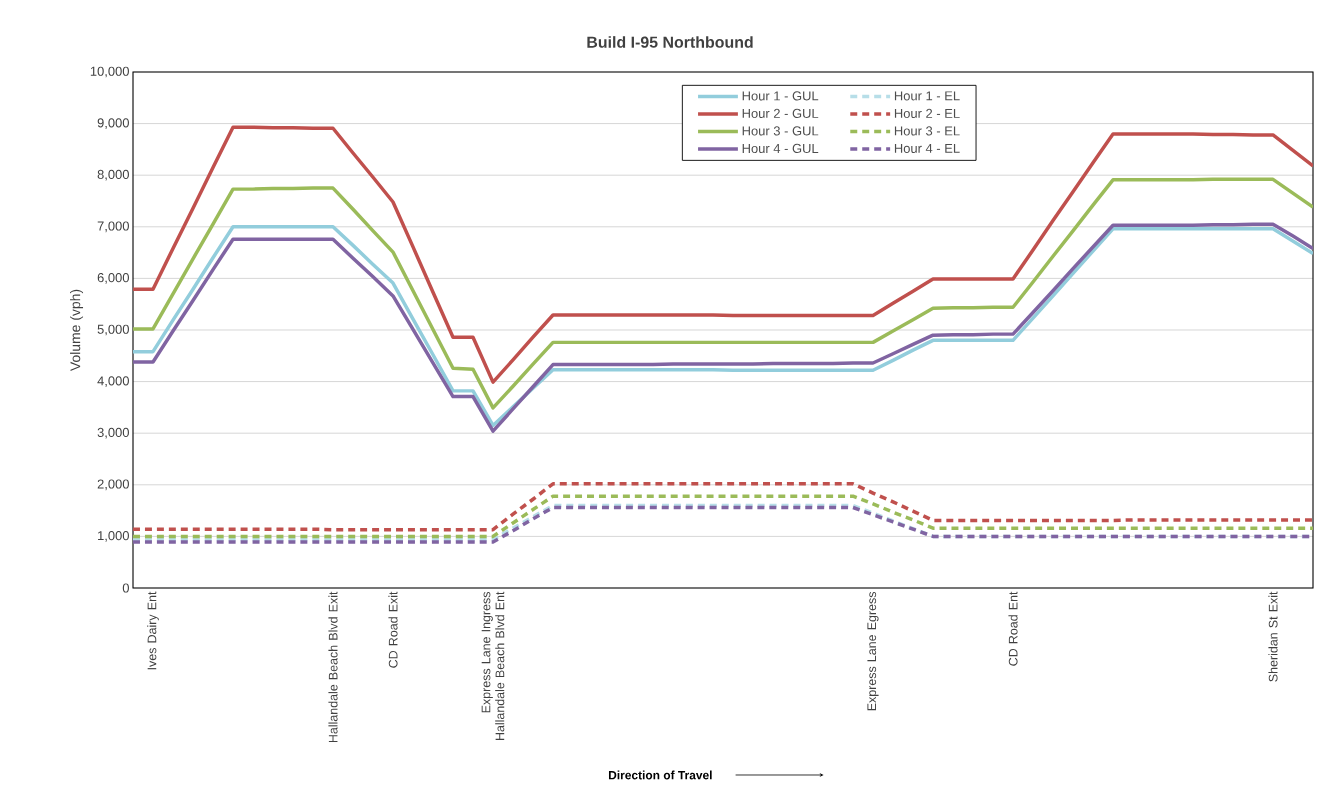  What do you see at coordinates (109, 72) in the screenshot?
I see `y-tick-label: 10,000` at bounding box center [109, 72].